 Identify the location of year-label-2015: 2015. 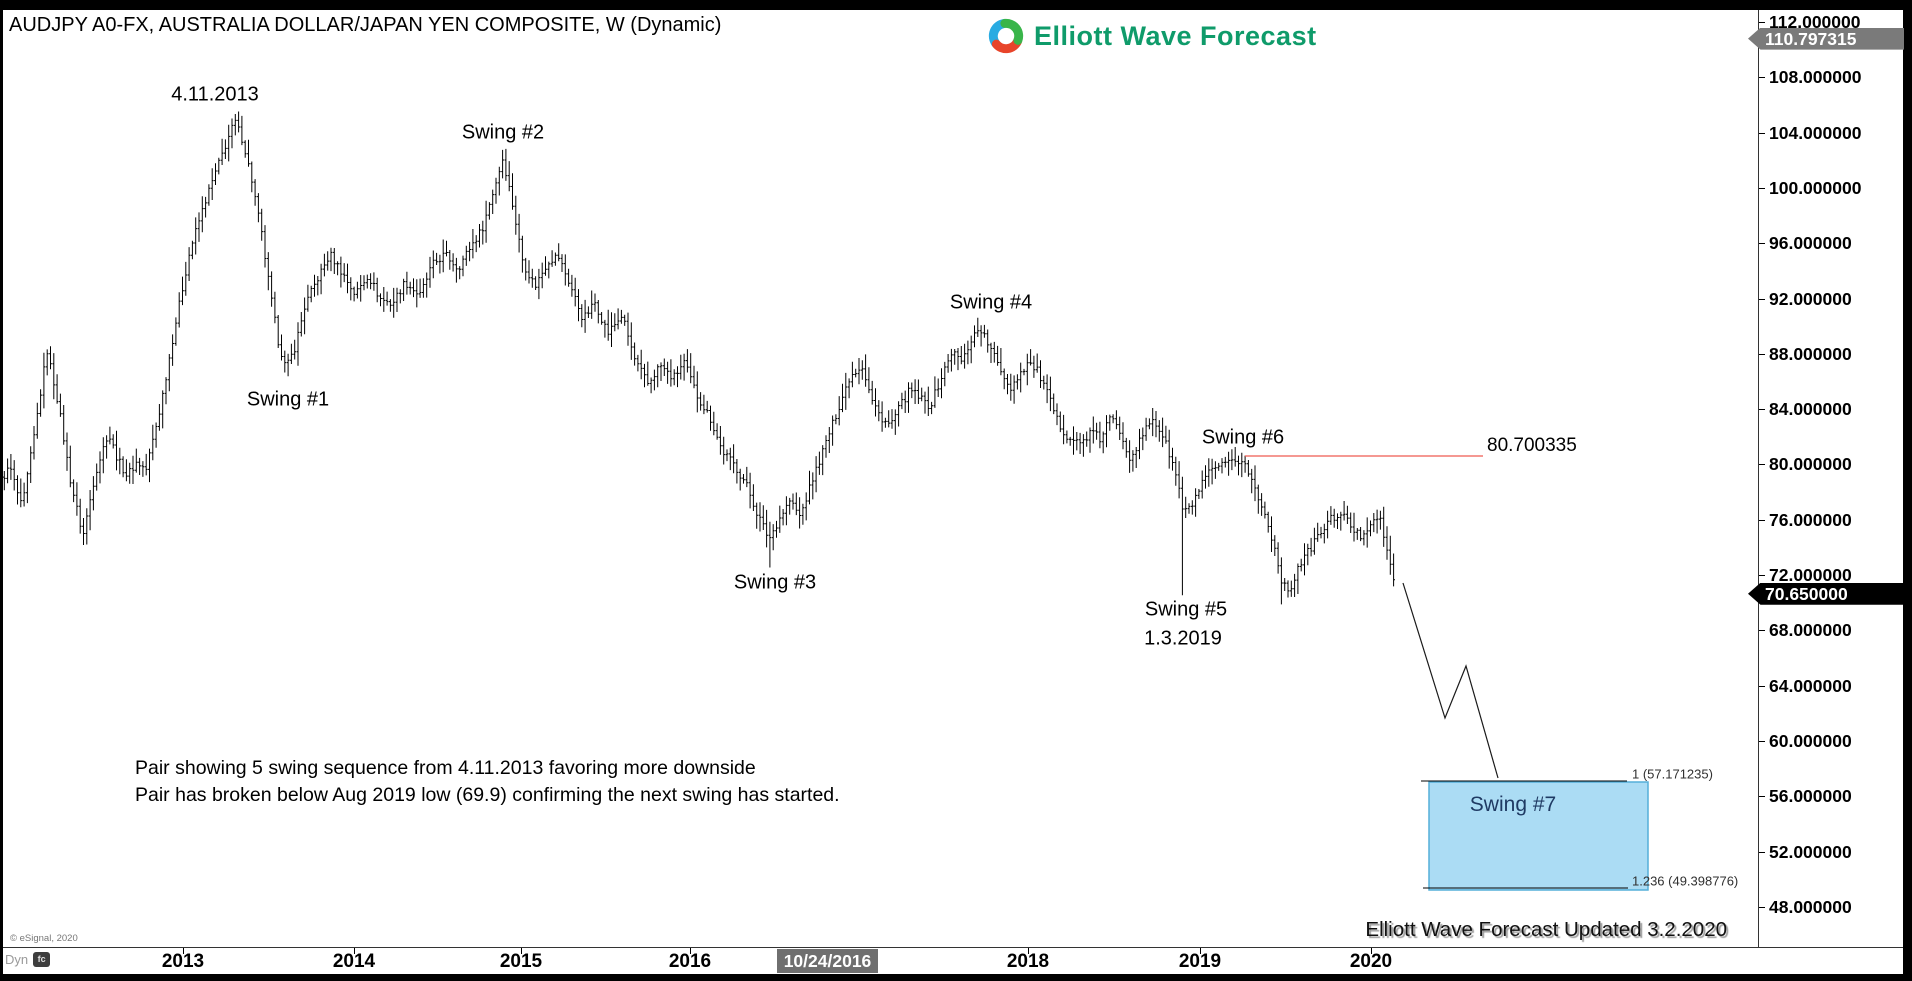
(521, 961).